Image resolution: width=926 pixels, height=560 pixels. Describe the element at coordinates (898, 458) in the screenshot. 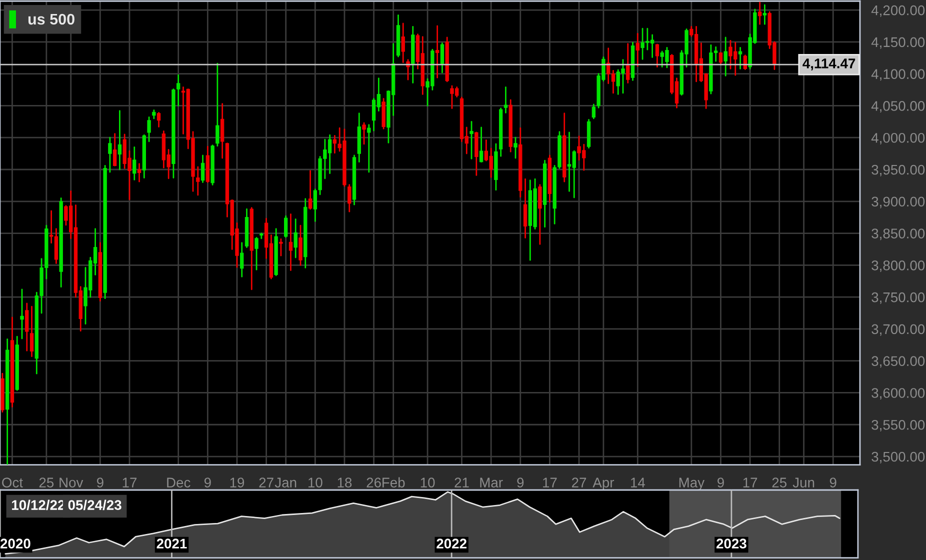

I see `y-tick-label: 3,500.00` at that location.